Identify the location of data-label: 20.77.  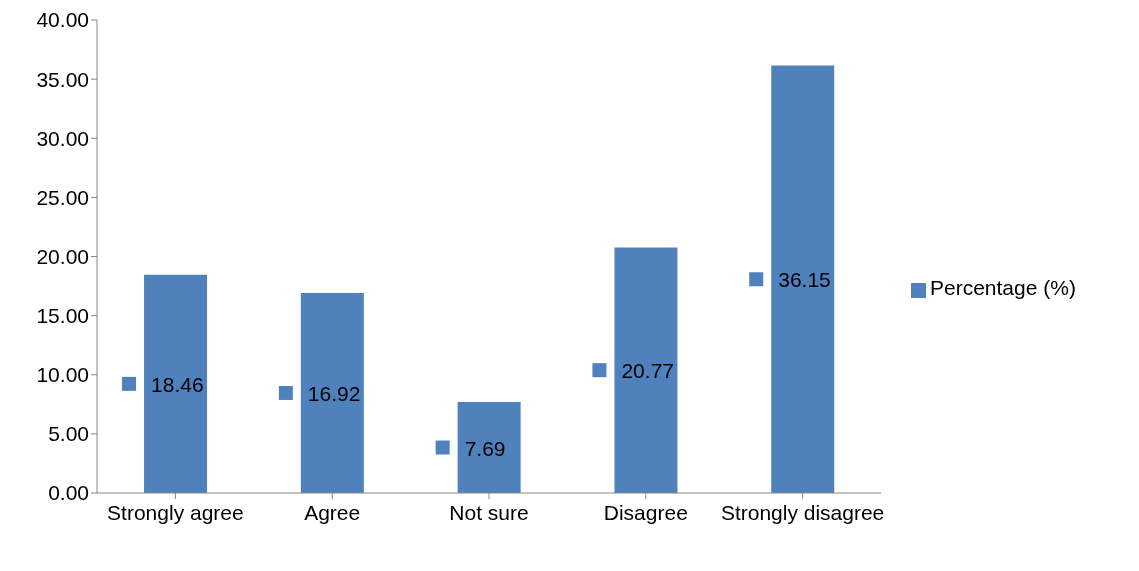
(647, 371).